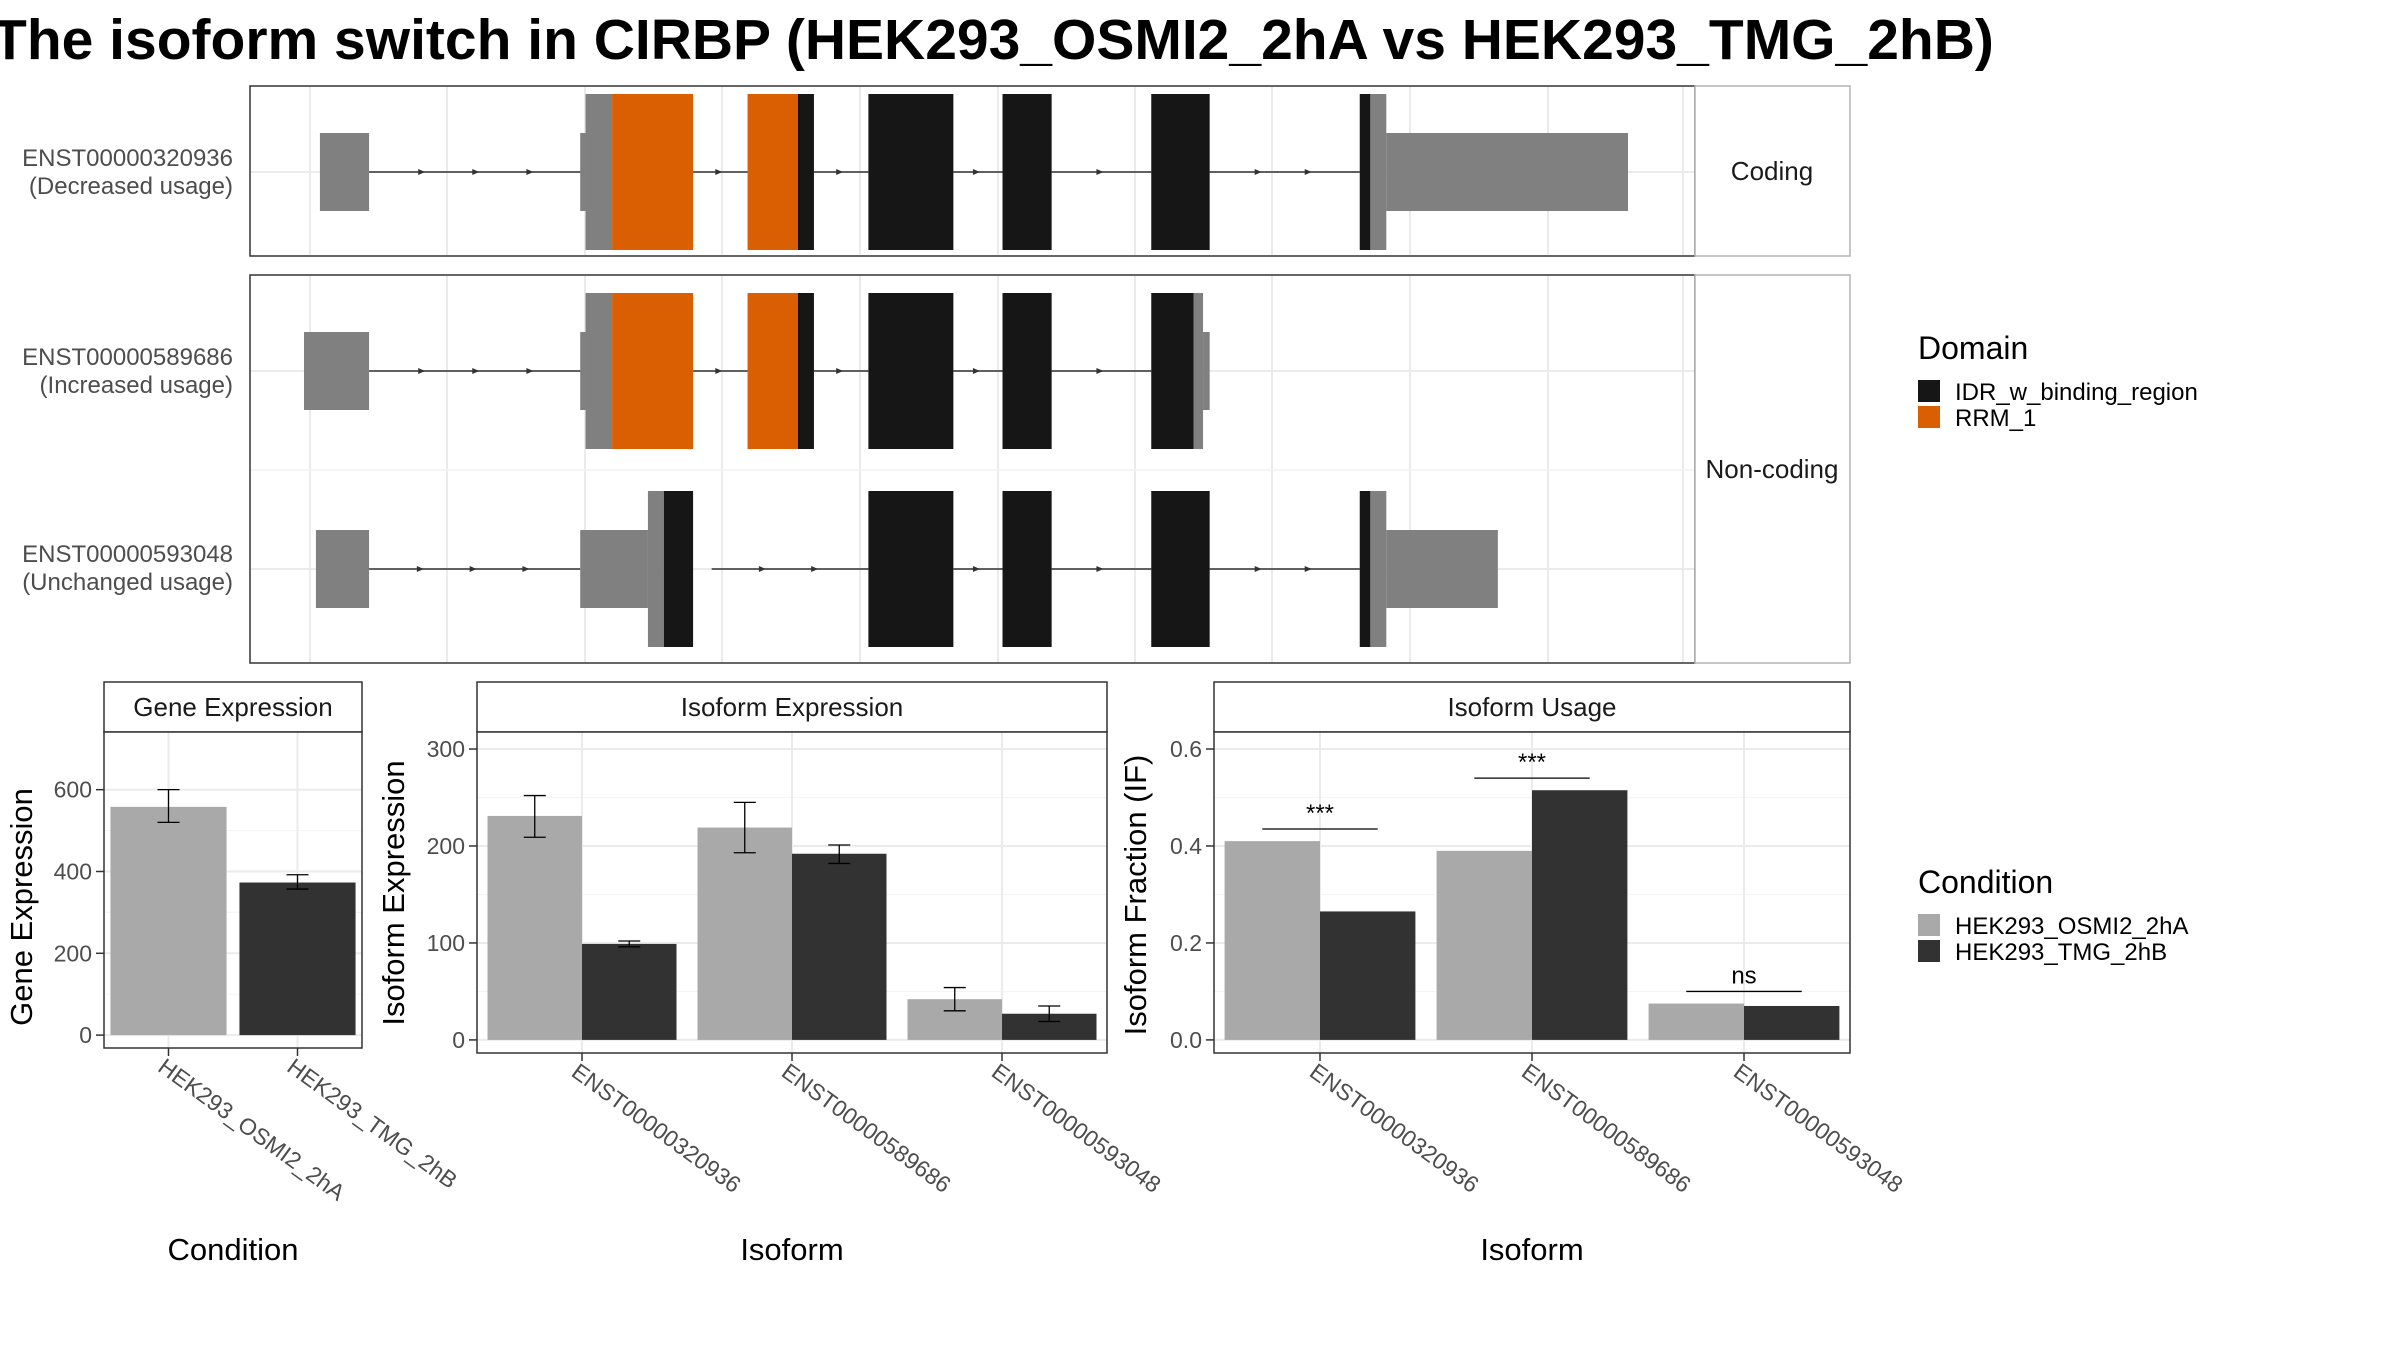 The width and height of the screenshot is (2400, 1350). I want to click on isoform-expression-strip-label: Isoform Expression, so click(792, 707).